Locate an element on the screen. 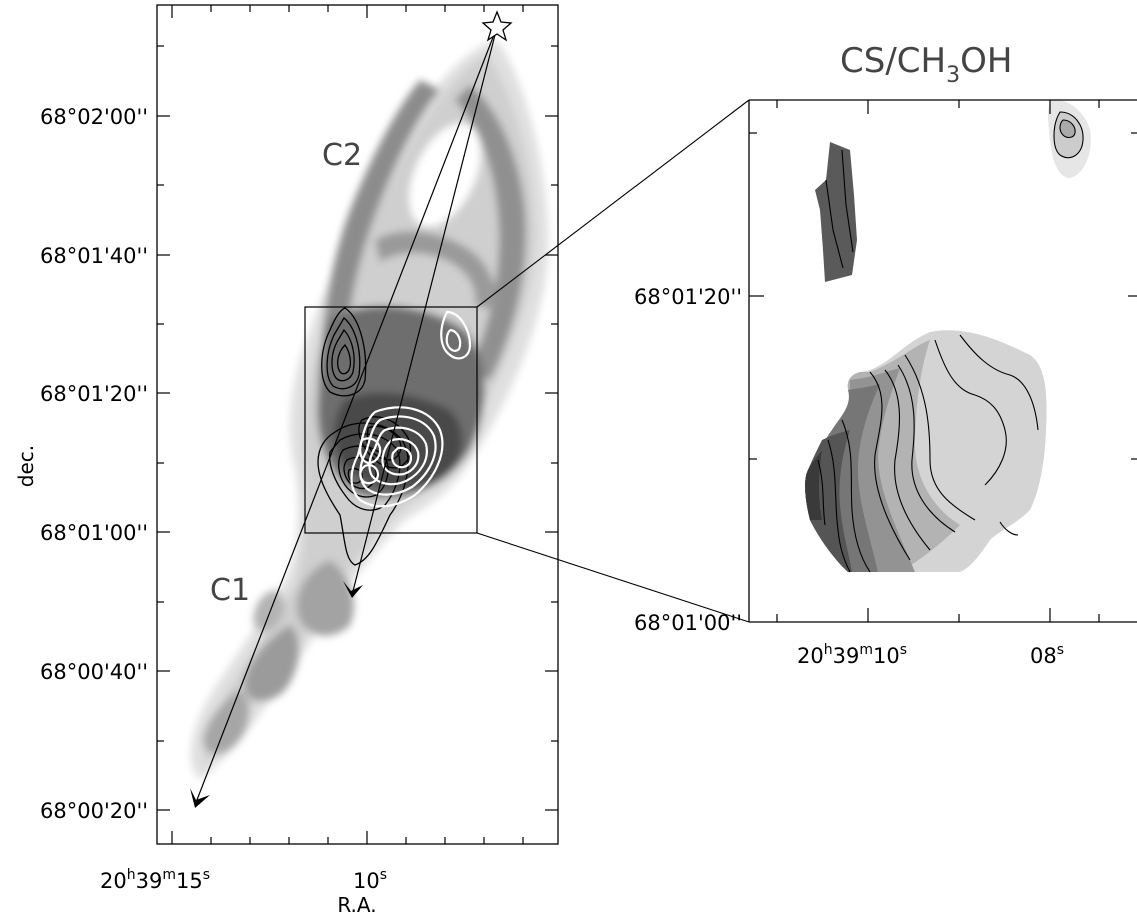 The width and height of the screenshot is (1137, 917). left-ra-label-major: 20h39m15s is located at coordinates (155, 880).